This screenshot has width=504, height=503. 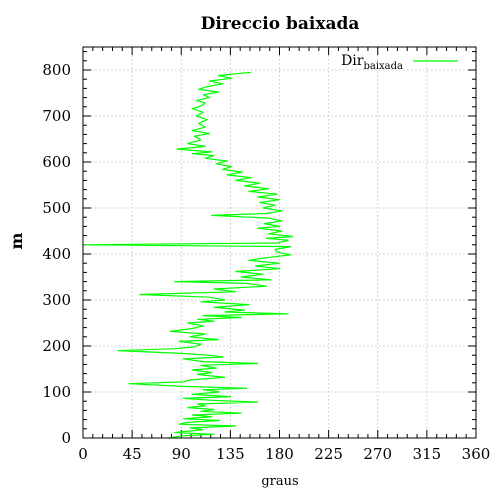 What do you see at coordinates (56, 116) in the screenshot?
I see `y-tick-label: 700` at bounding box center [56, 116].